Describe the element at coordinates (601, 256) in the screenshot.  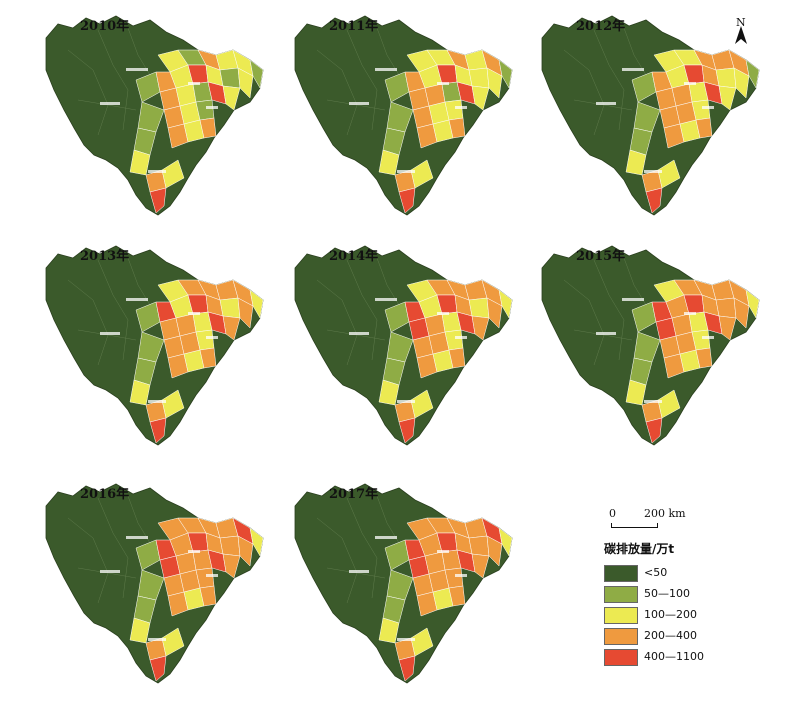
I see `year-label: 2015年` at that location.